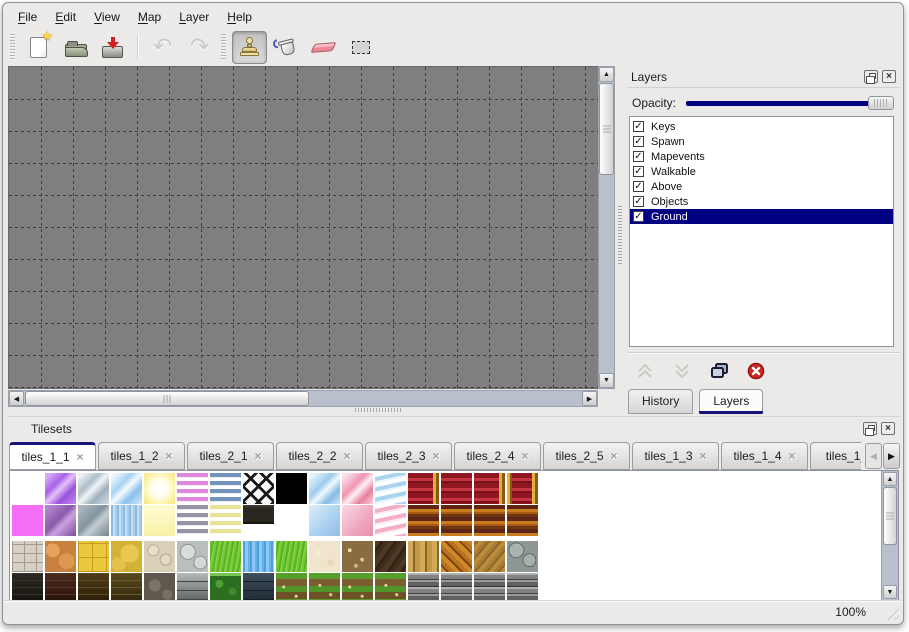  Describe the element at coordinates (149, 16) in the screenshot. I see `menu-map: Map` at that location.